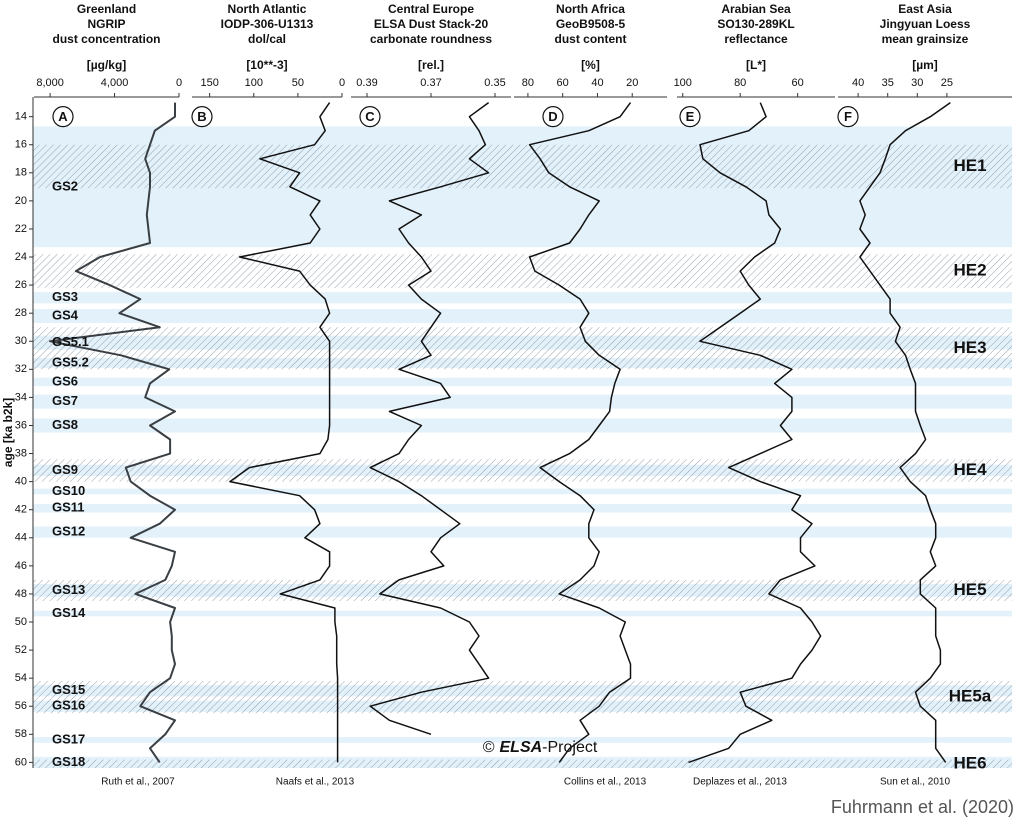 This screenshot has height=824, width=1024. I want to click on age-tick-label: 44, so click(21, 538).